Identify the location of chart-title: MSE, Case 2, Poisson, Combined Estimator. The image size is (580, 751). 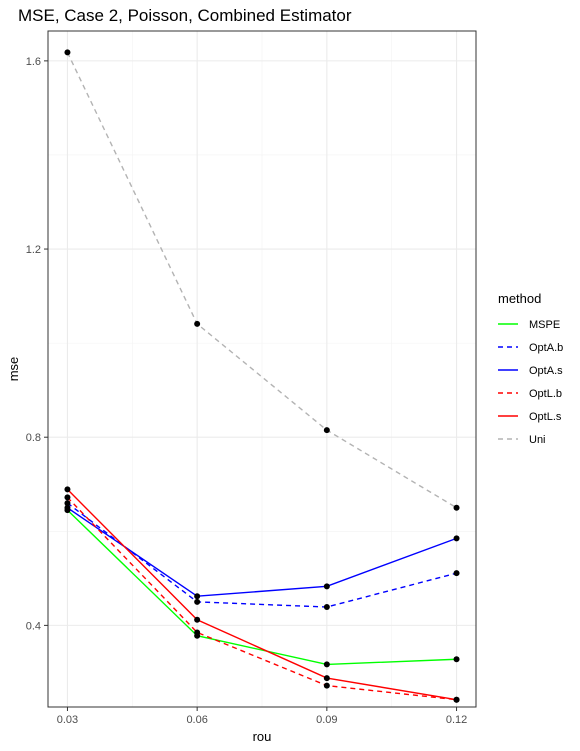
(185, 15).